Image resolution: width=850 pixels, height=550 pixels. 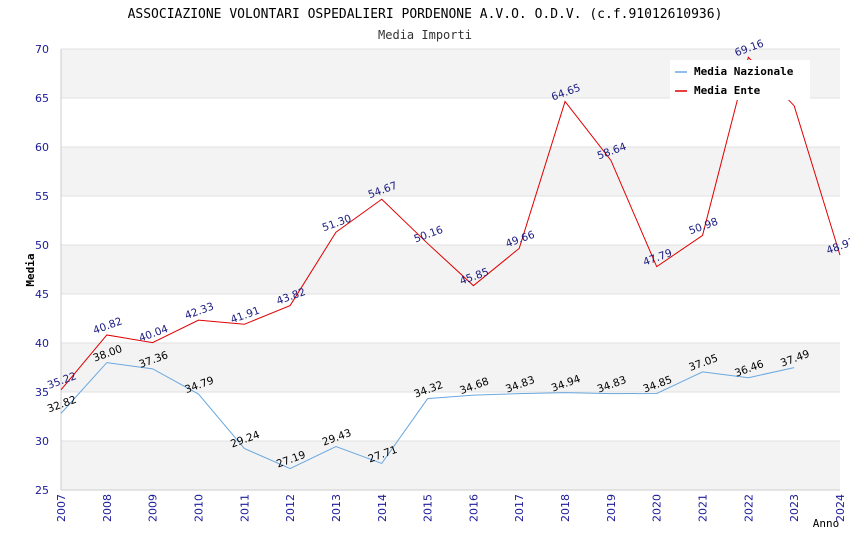 I want to click on x-tick-label: 2010, so click(x=198, y=508).